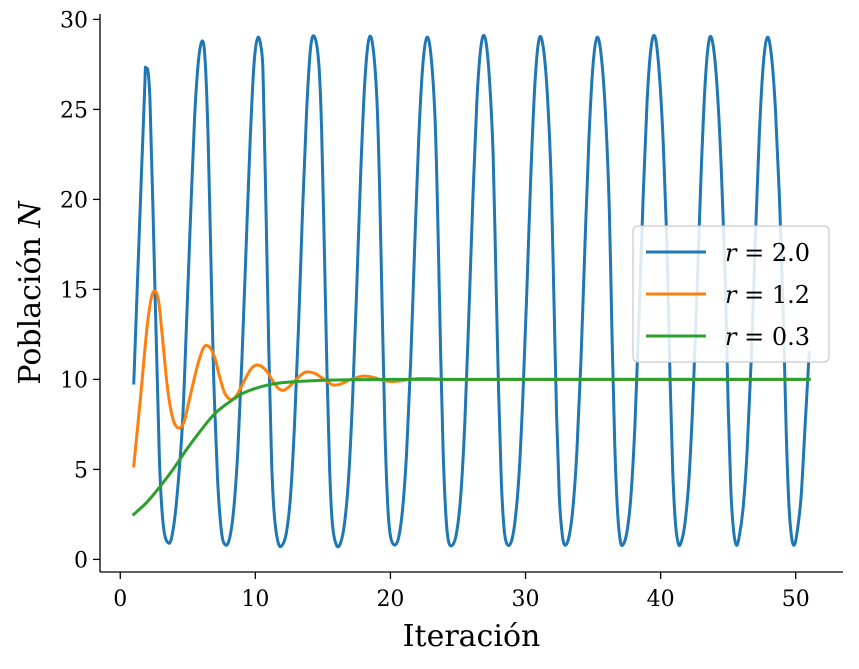 The width and height of the screenshot is (859, 669). I want to click on legend-label-1: r = 1.2, so click(767, 295).